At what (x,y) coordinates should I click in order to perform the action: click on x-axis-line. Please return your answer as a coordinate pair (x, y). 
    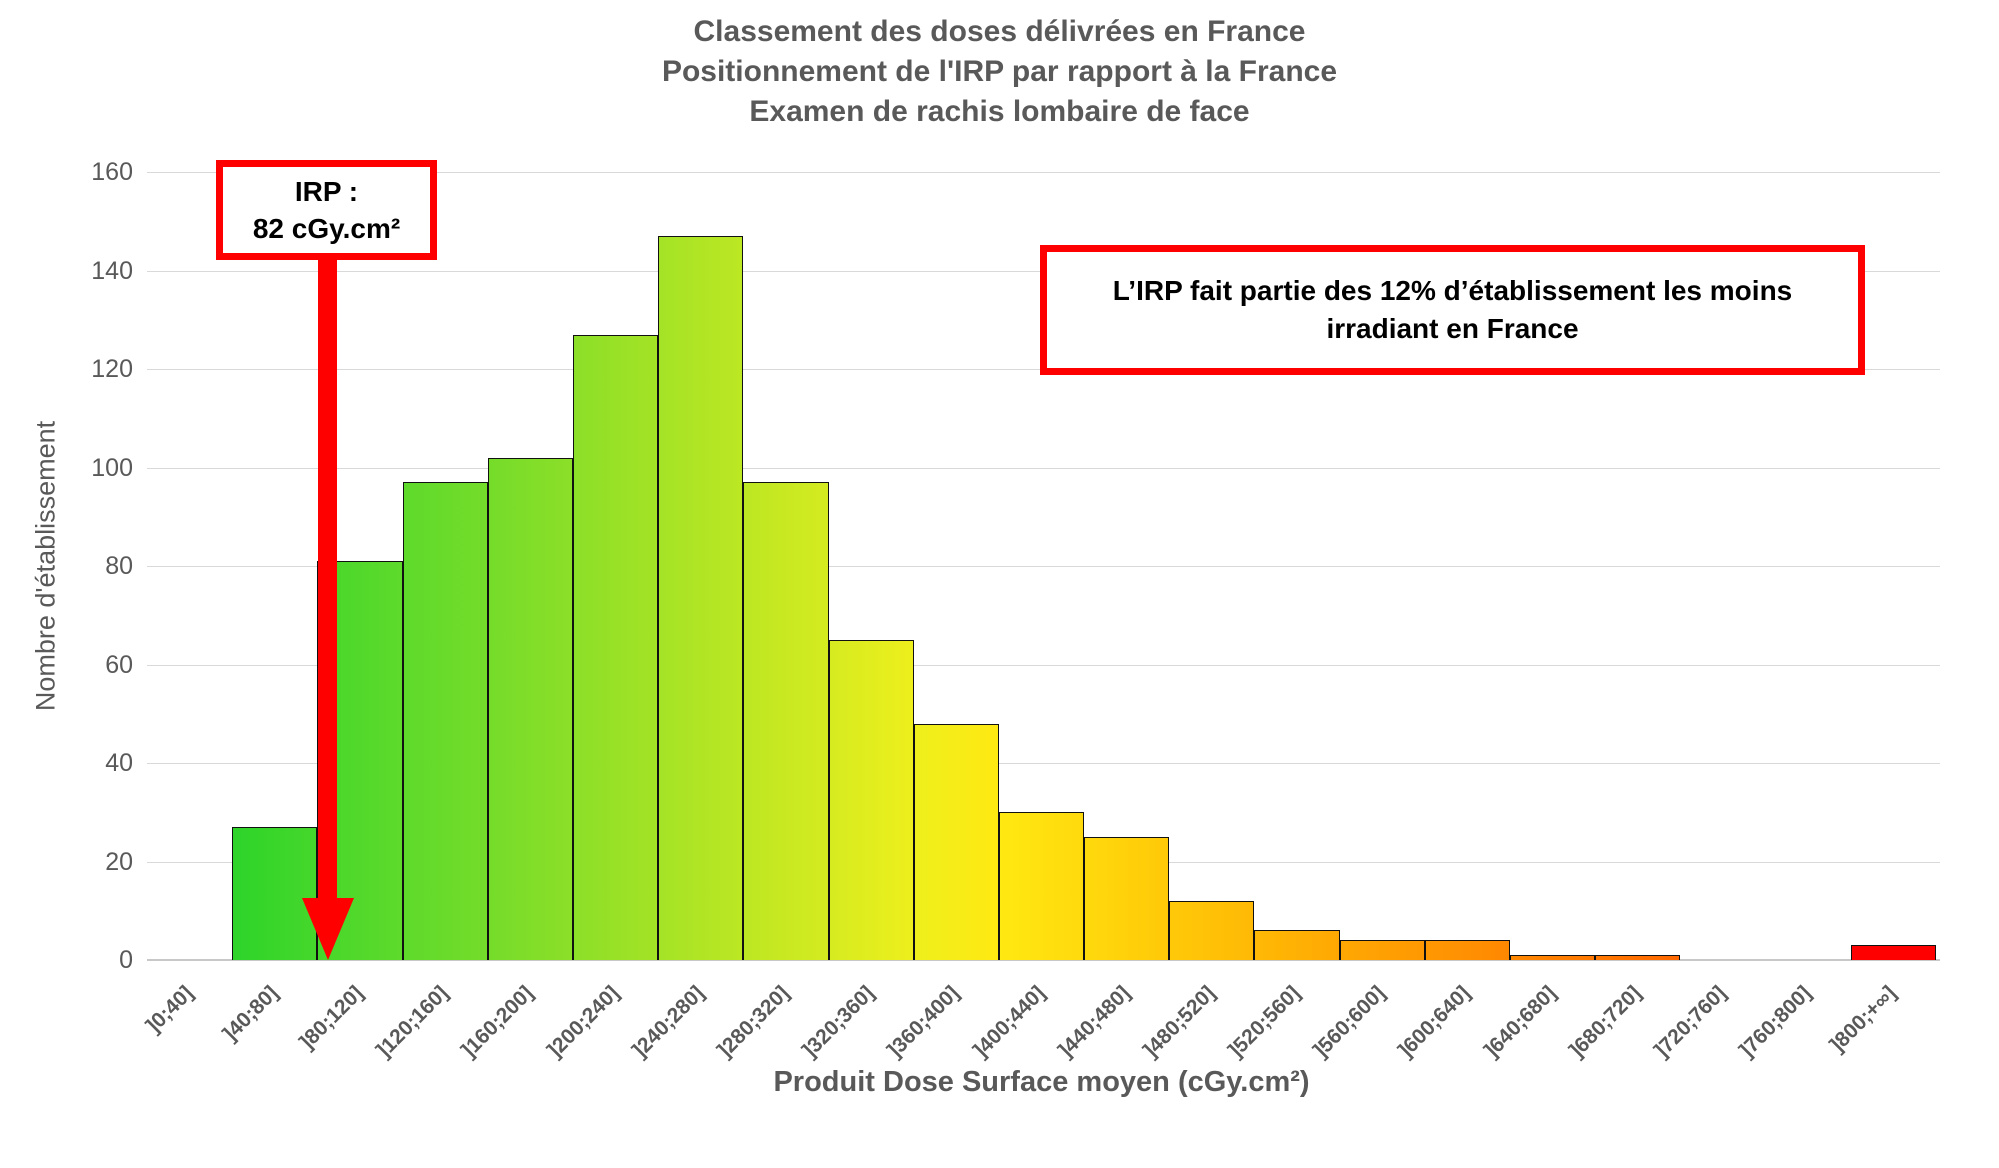
    Looking at the image, I should click on (1043, 960).